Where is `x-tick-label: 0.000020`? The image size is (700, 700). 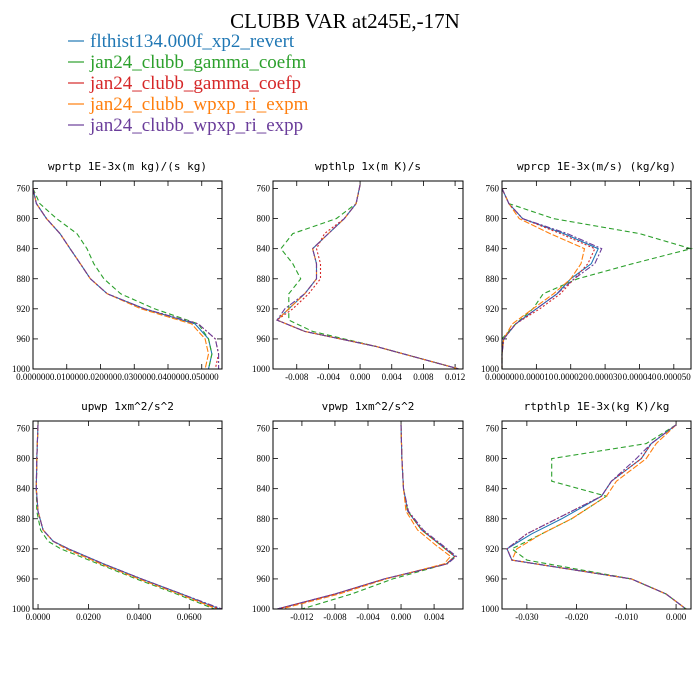
x-tick-label: 0.000020 is located at coordinates (571, 377).